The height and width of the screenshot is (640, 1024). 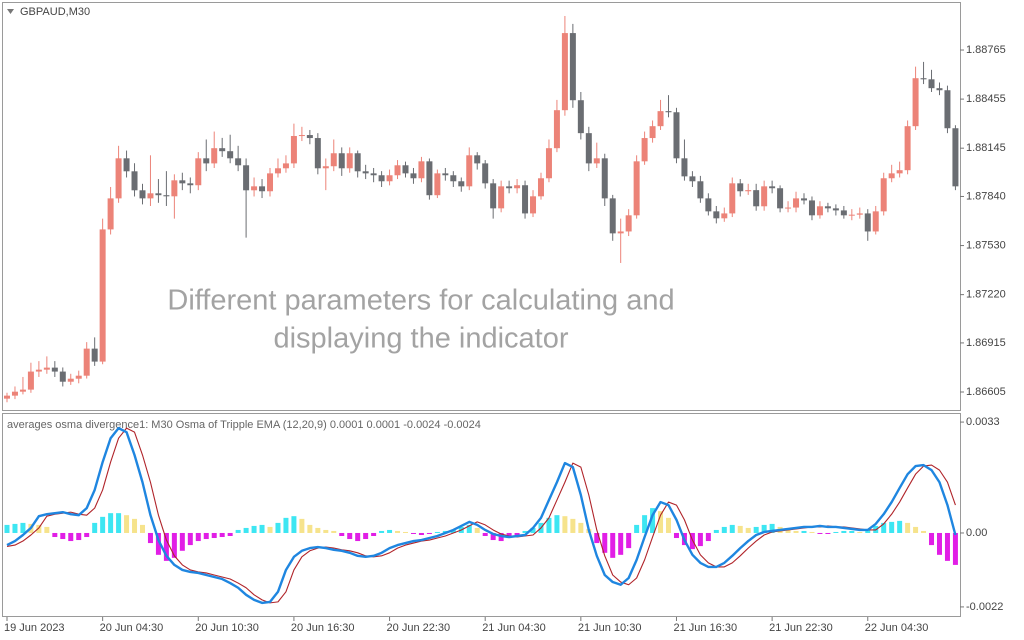 I want to click on menu-triangle, so click(x=10, y=11).